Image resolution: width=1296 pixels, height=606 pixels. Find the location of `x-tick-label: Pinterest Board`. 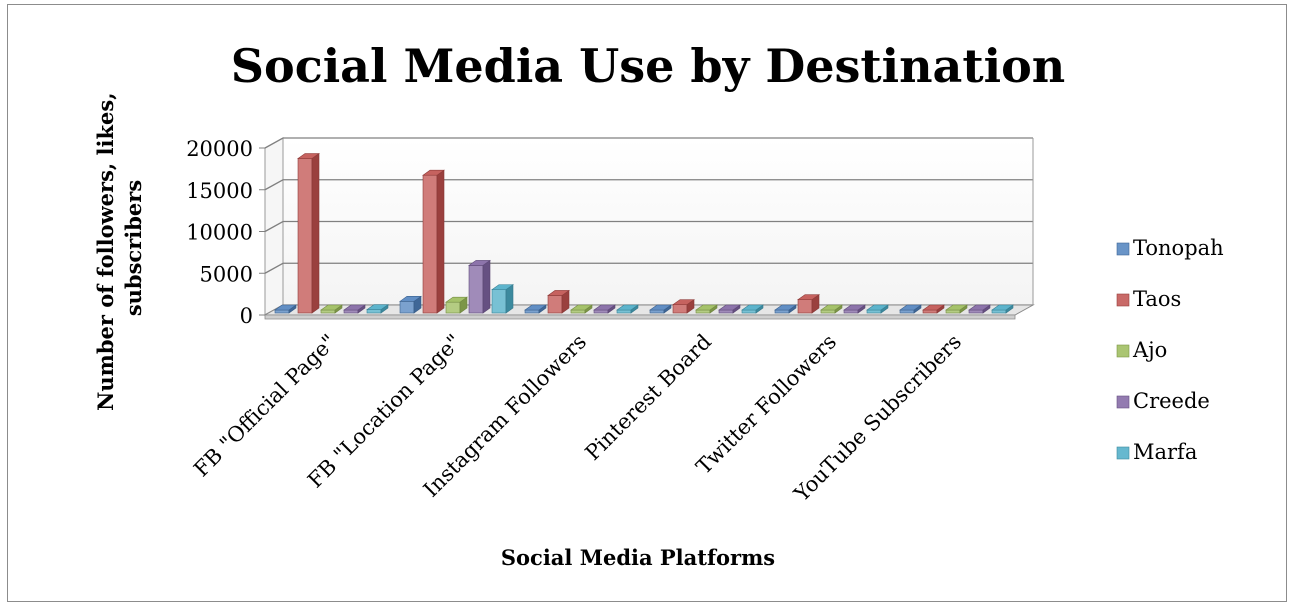

x-tick-label: Pinterest Board is located at coordinates (649, 398).